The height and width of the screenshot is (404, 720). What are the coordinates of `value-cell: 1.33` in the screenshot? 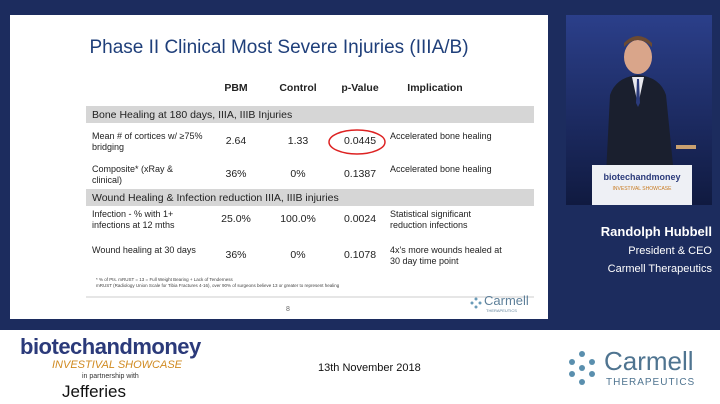 It's located at (298, 141).